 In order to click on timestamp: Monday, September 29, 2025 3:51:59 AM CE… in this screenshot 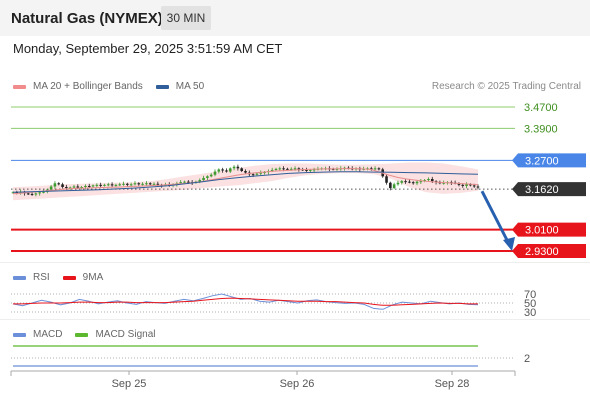, I will do `click(148, 48)`.